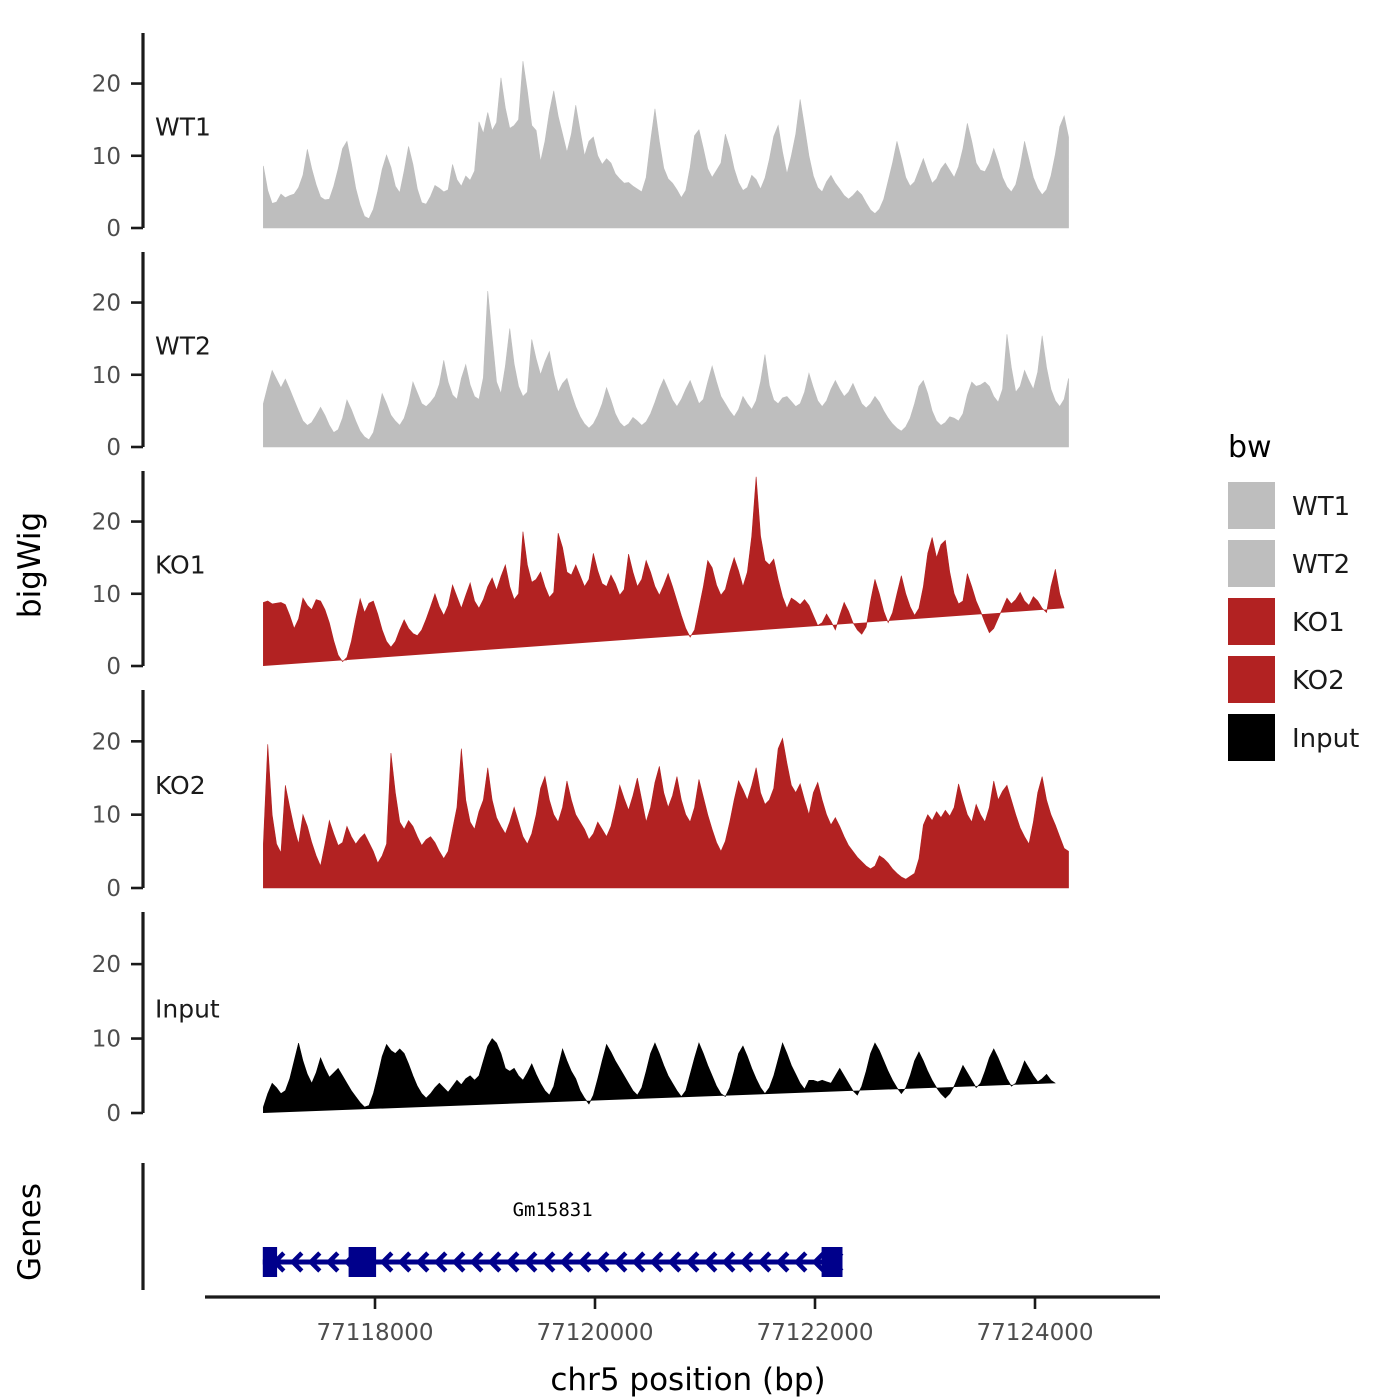 The width and height of the screenshot is (1400, 1400). I want to click on panel-strip-label-input: Input, so click(187, 1009).